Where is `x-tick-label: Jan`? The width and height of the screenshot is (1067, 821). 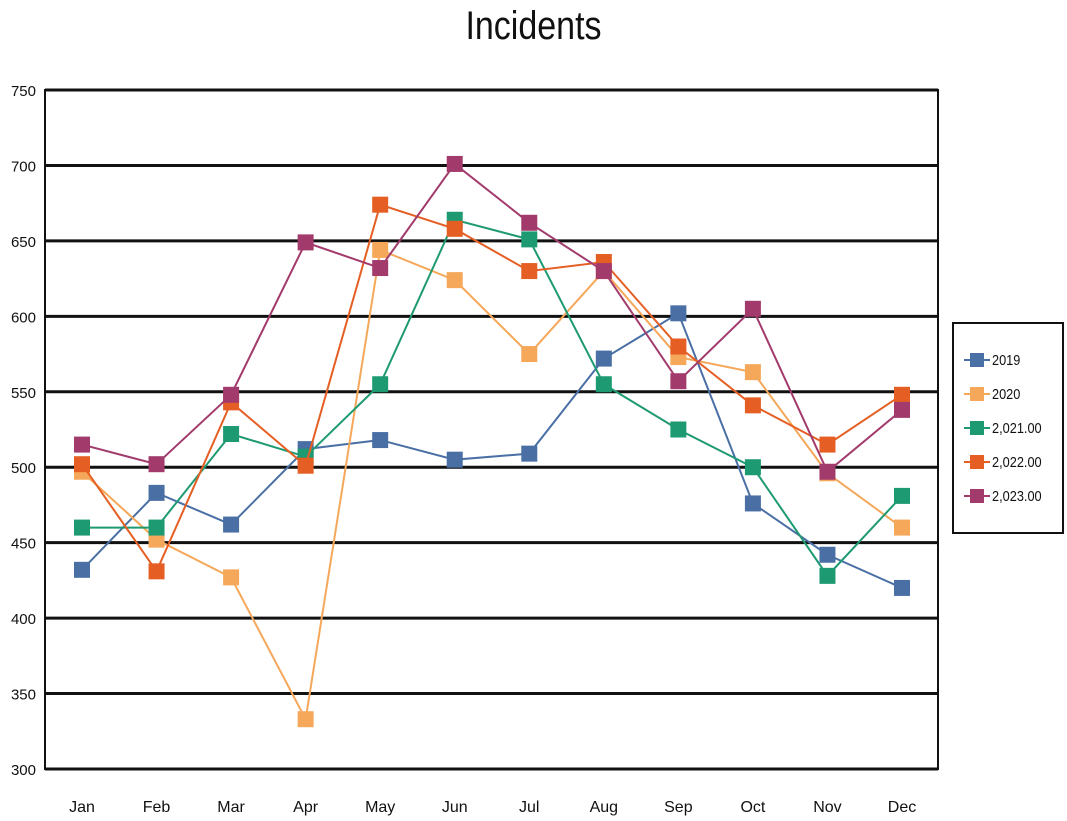
x-tick-label: Jan is located at coordinates (82, 807).